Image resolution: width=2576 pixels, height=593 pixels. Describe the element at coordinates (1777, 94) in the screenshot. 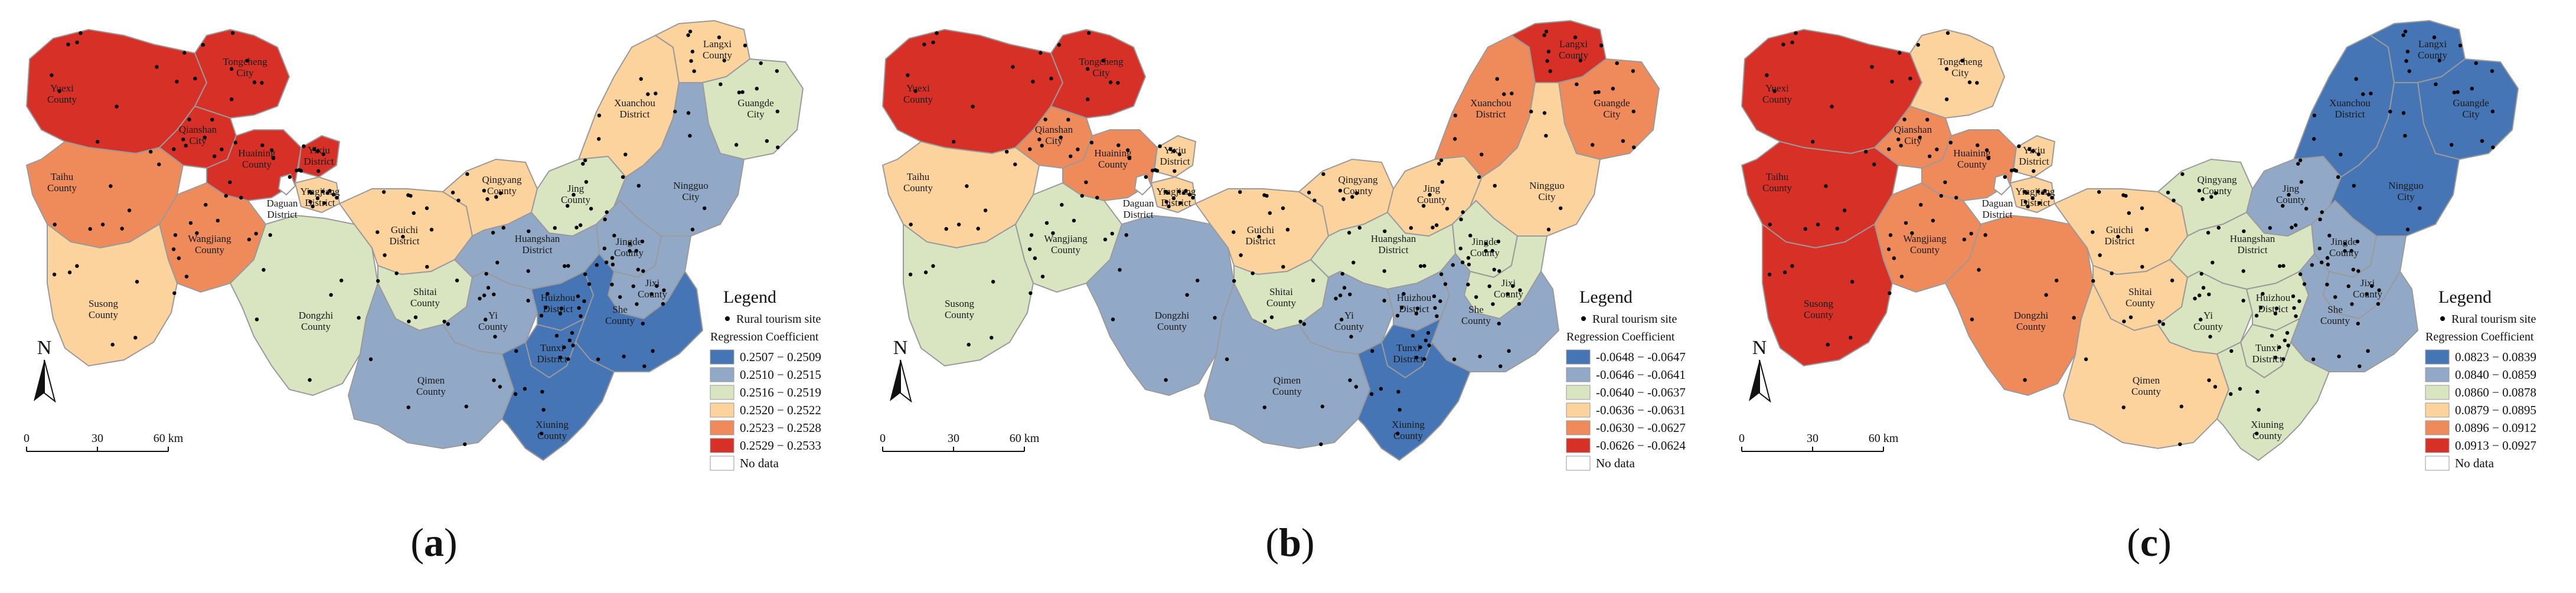

I see `district-label-yuexi: Yuexi County` at that location.